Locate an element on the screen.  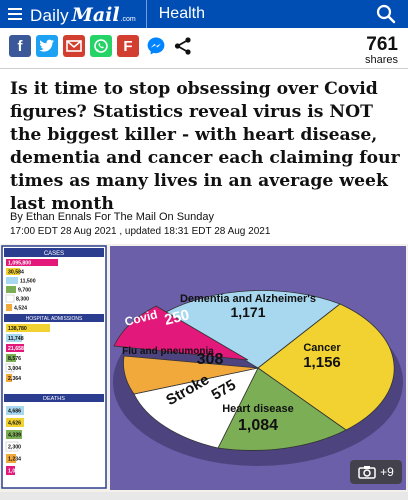
pie-value-covid: 250 is located at coordinates (177, 317).